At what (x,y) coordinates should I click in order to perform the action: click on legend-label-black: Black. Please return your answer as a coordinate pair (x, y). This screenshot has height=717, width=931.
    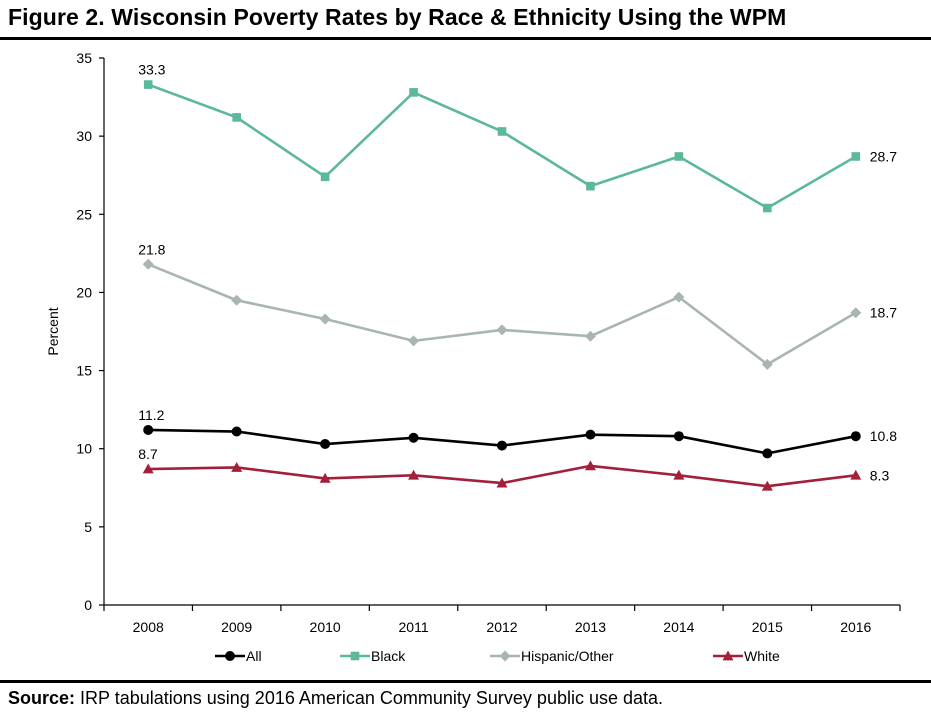
    Looking at the image, I should click on (388, 656).